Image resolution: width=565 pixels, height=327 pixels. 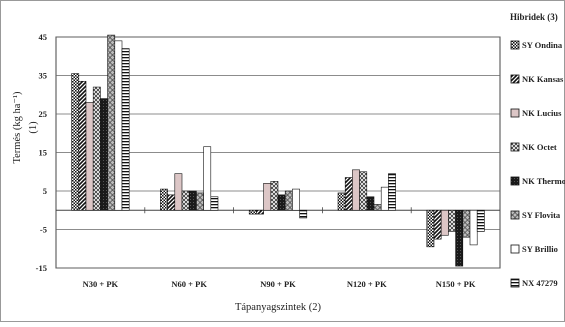 I want to click on legend-label: NK Kansas, so click(x=543, y=79).